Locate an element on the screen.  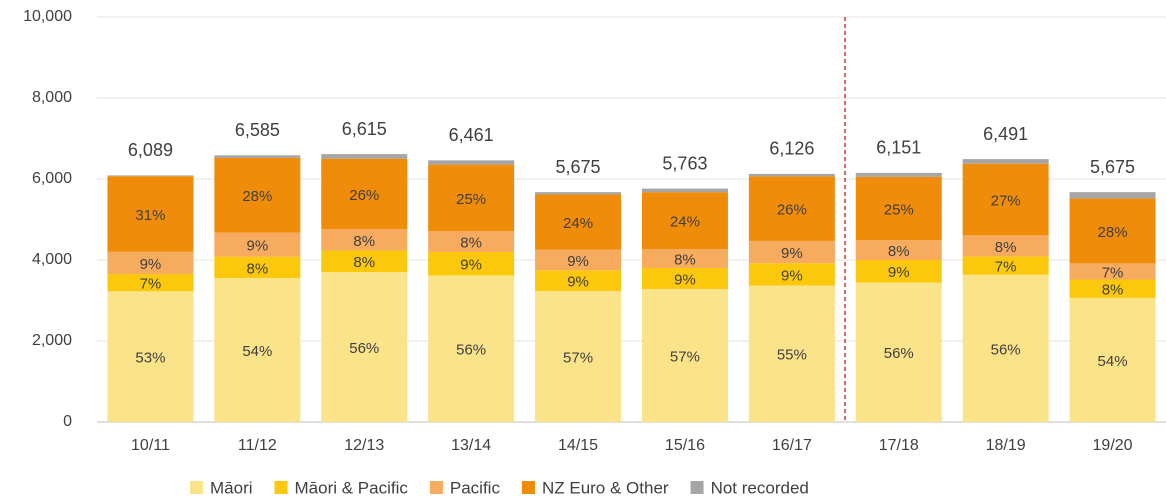
y-tick-label: 4,000 is located at coordinates (52, 259).